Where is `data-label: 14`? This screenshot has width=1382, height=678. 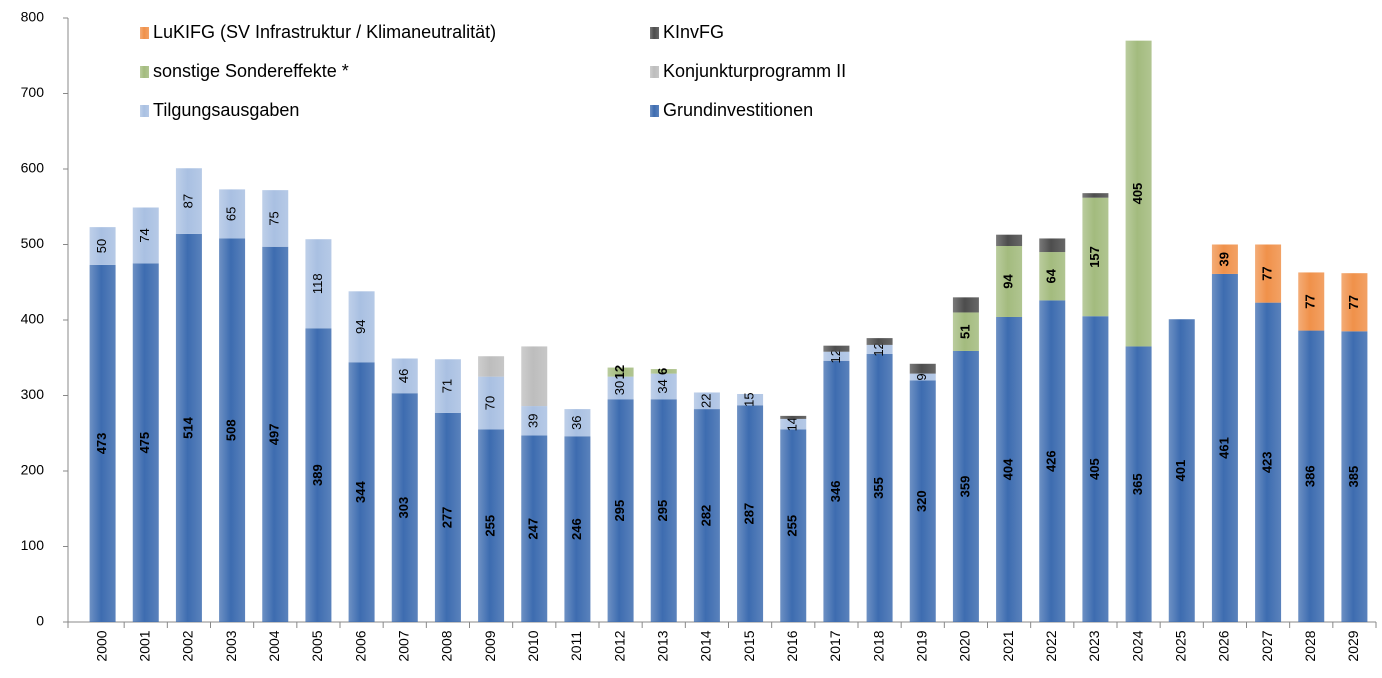
data-label: 14 is located at coordinates (792, 424).